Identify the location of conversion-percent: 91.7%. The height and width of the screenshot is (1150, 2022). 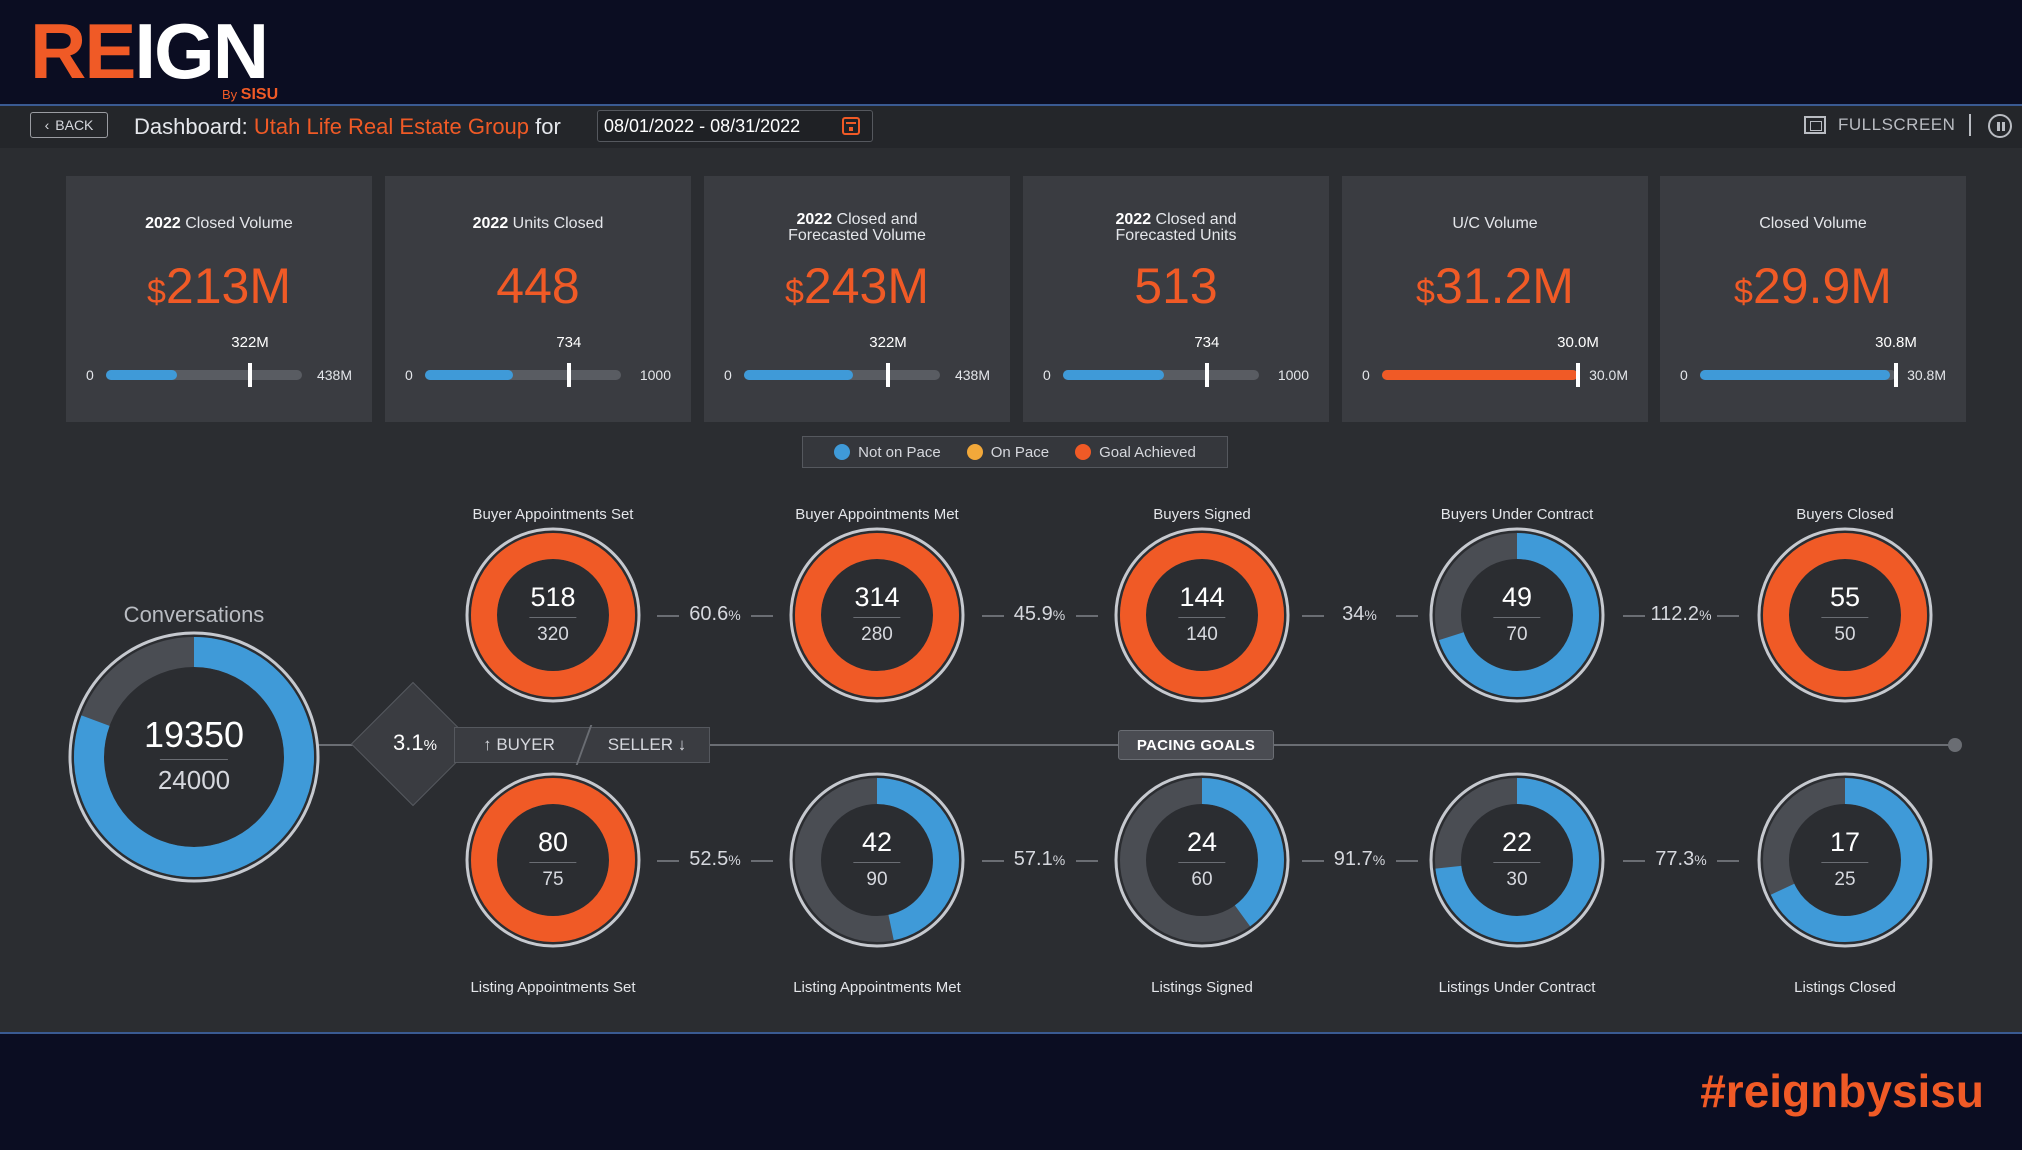
(1359, 859).